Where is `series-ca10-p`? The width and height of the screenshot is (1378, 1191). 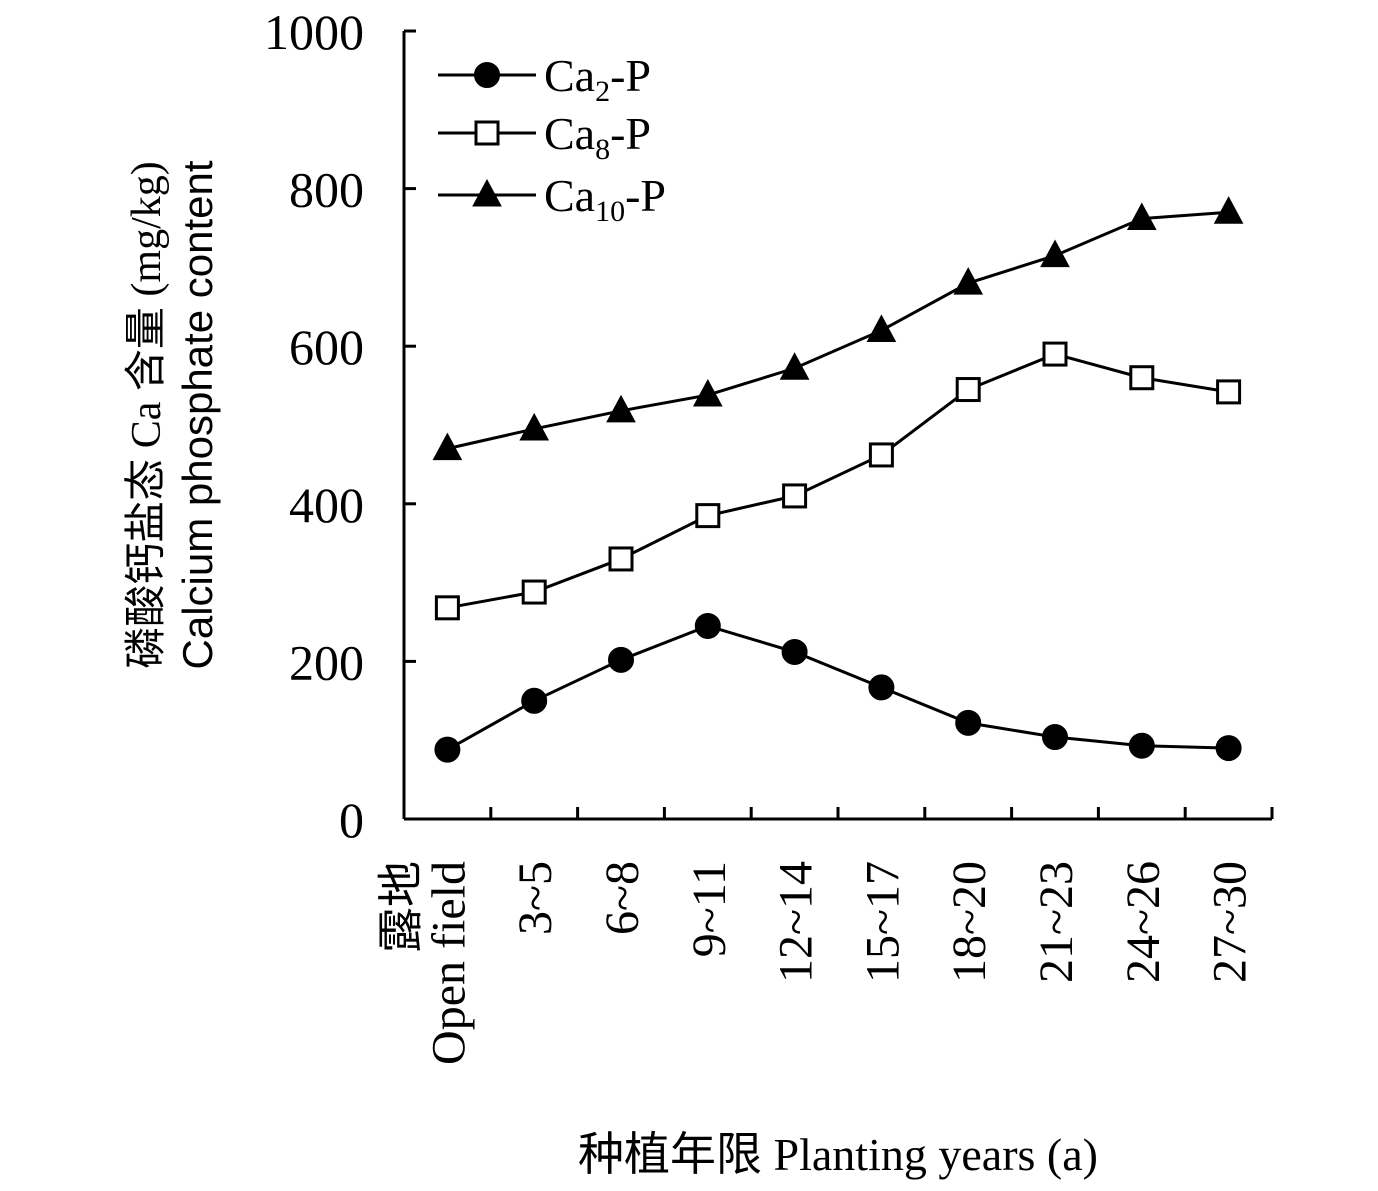 series-ca10-p is located at coordinates (838, 328).